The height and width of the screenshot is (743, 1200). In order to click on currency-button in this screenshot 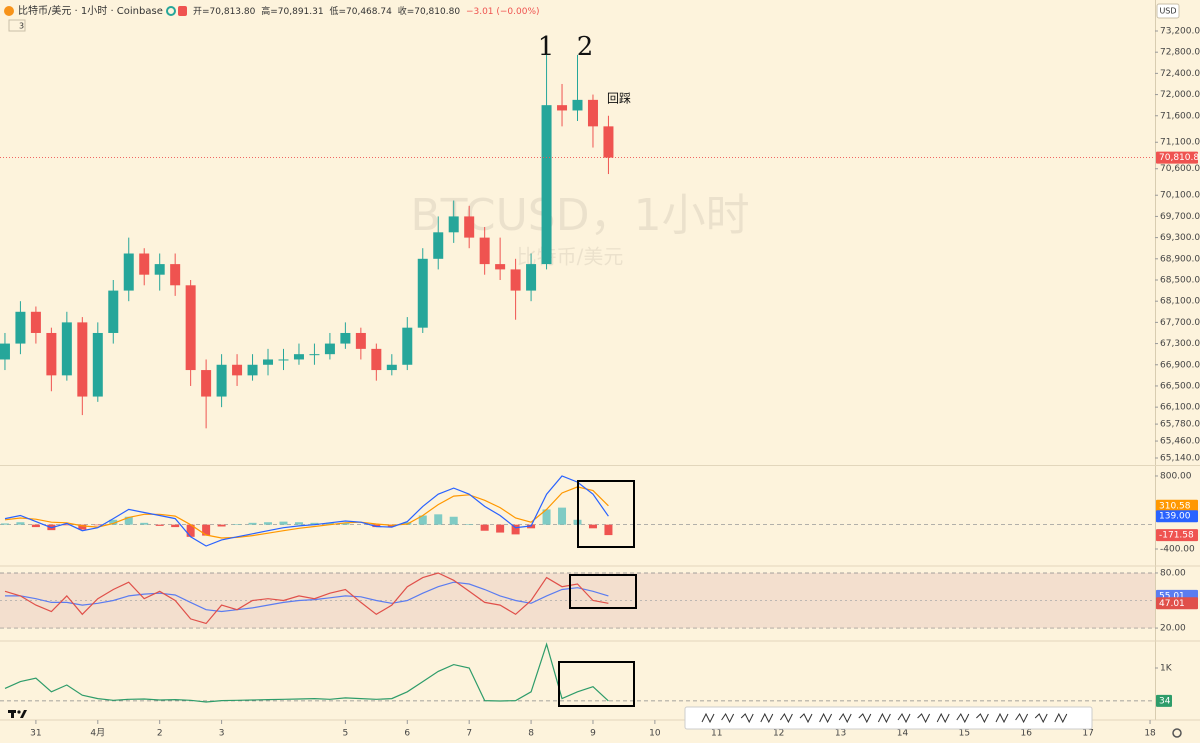, I will do `click(1168, 11)`.